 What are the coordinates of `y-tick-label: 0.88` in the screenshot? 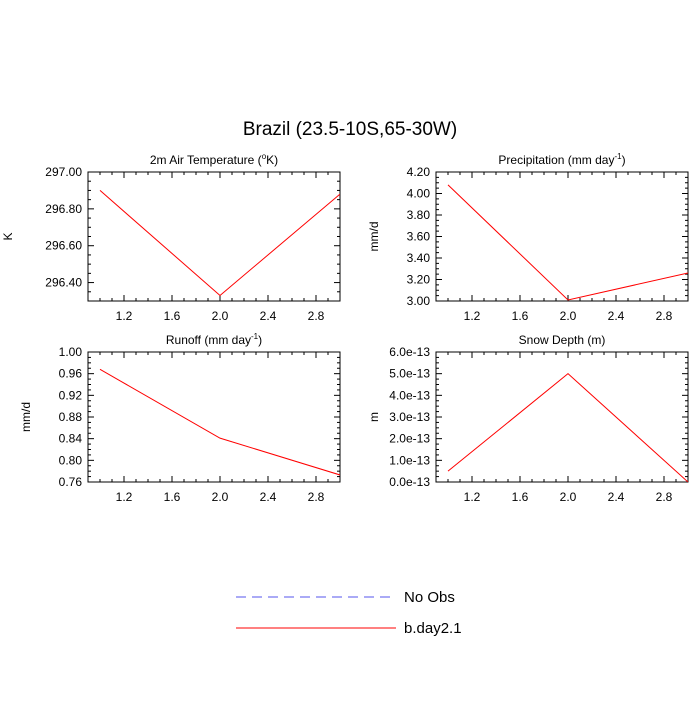 It's located at (71, 417).